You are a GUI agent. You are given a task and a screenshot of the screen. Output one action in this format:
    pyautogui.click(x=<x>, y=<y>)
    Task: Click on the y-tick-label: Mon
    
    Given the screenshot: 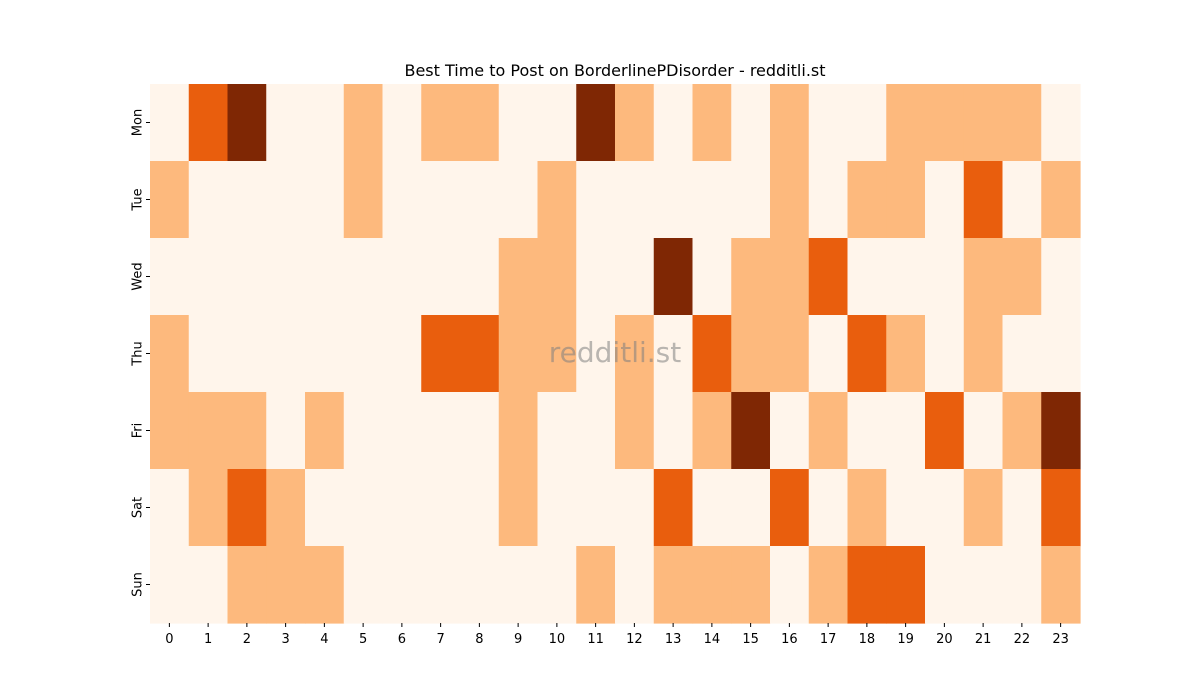 What is the action you would take?
    pyautogui.click(x=138, y=122)
    